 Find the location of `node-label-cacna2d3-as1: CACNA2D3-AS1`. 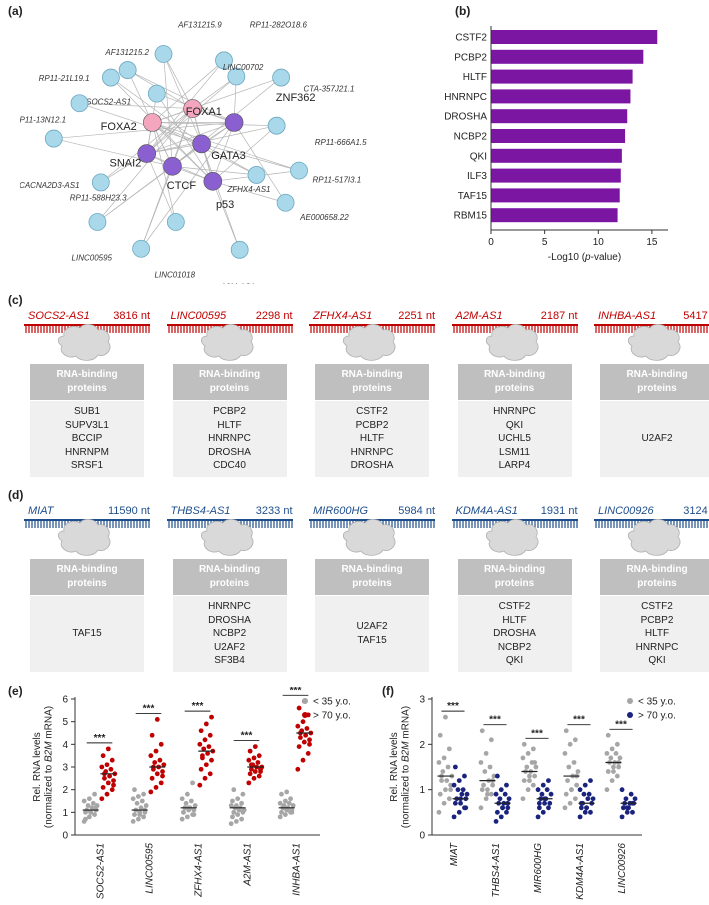

node-label-cacna2d3-as1: CACNA2D3-AS1 is located at coordinates (50, 185).